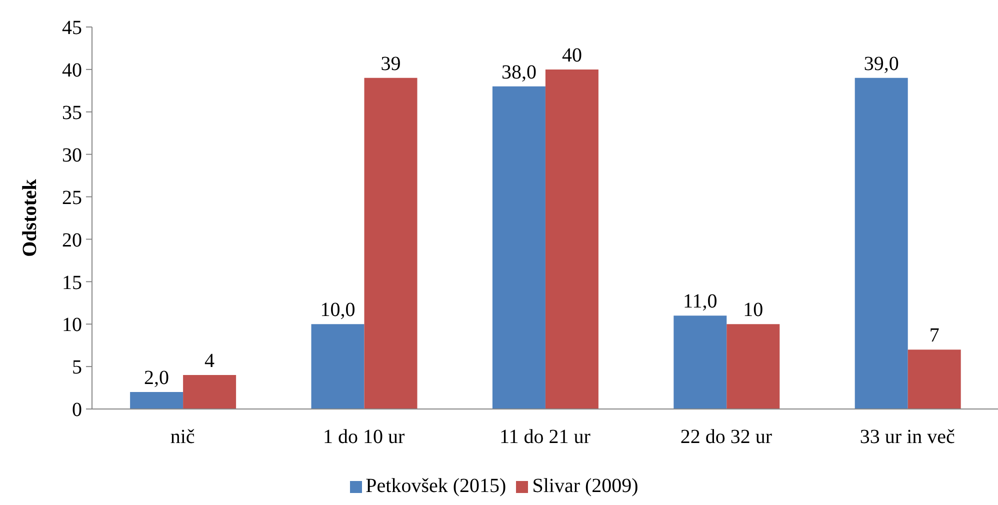 Image resolution: width=998 pixels, height=505 pixels. Describe the element at coordinates (726, 437) in the screenshot. I see `x-tick-label: 22 do 32 ur` at that location.